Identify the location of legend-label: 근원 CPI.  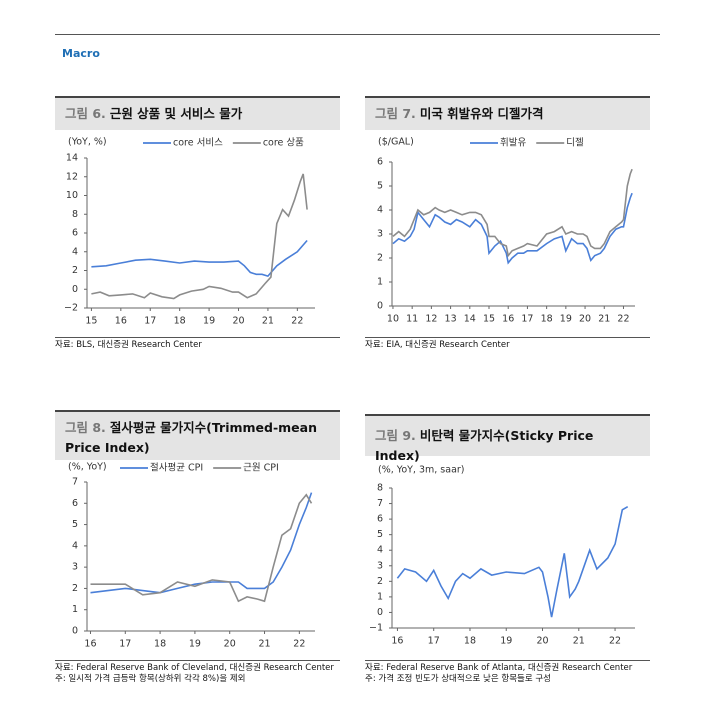
(261, 468).